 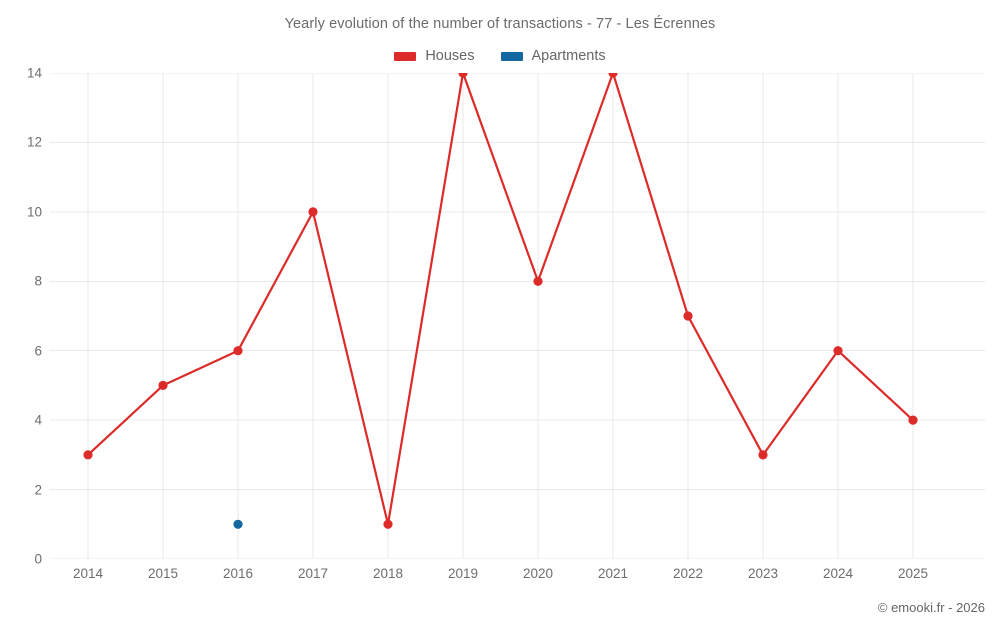 I want to click on data-point: Houses 2019: 14, so click(x=463, y=75).